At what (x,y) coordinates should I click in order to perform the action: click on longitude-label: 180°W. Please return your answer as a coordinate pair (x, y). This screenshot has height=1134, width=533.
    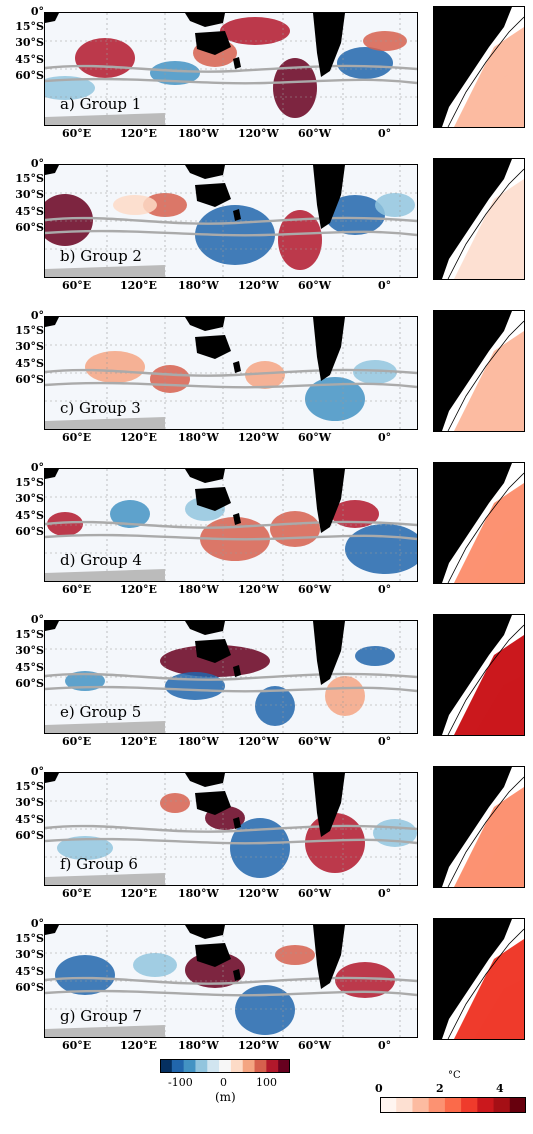
    Looking at the image, I should click on (198, 285).